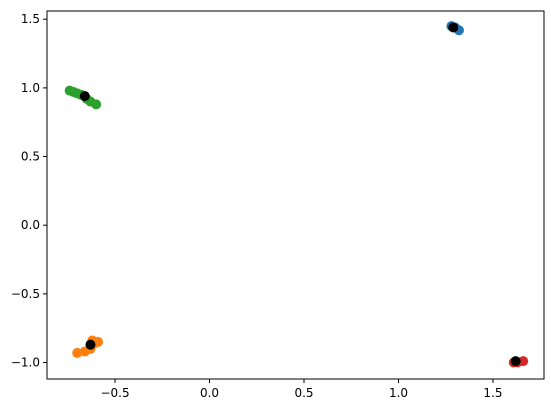  I want to click on y-tick-label: −1.0, so click(25, 363).